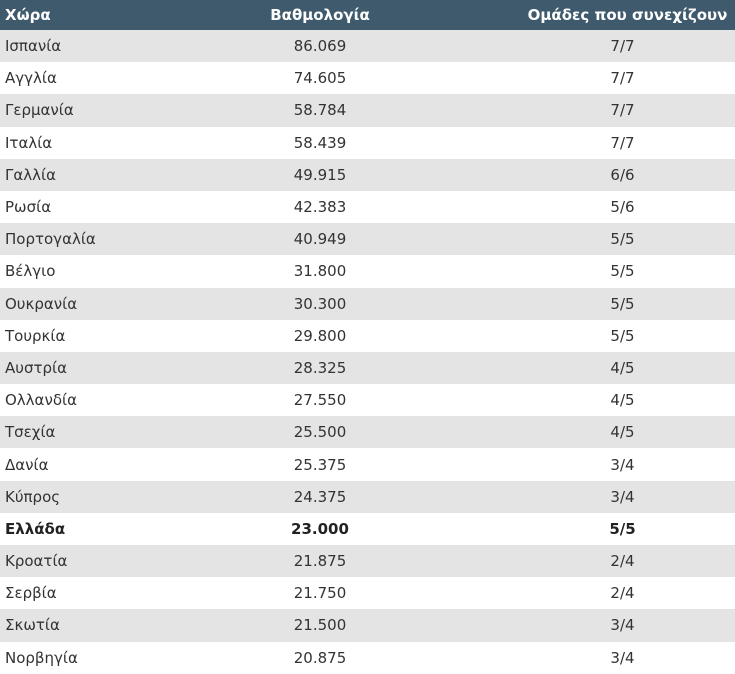  What do you see at coordinates (50, 239) in the screenshot?
I see `table-cell: Πορτογαλία` at bounding box center [50, 239].